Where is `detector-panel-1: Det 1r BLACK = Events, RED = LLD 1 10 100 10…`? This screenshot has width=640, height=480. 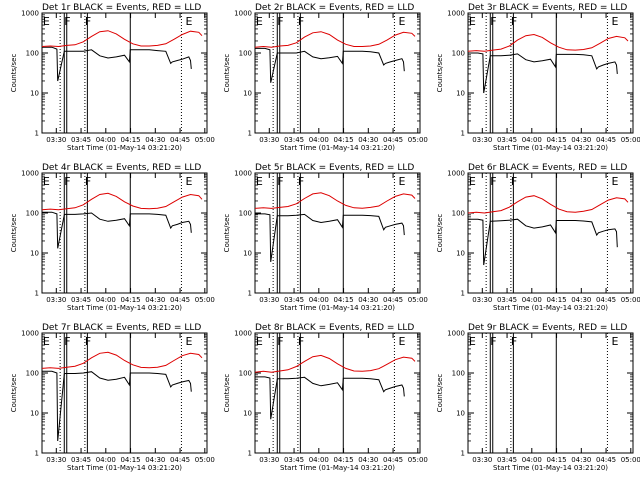 detector-panel-1: Det 1r BLACK = Events, RED = LLD 1 10 100 10… is located at coordinates (112, 77).